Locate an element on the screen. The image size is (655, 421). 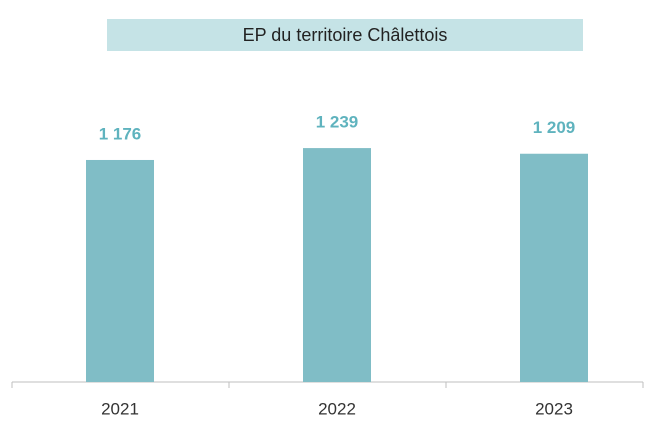
title-box is located at coordinates (345, 35).